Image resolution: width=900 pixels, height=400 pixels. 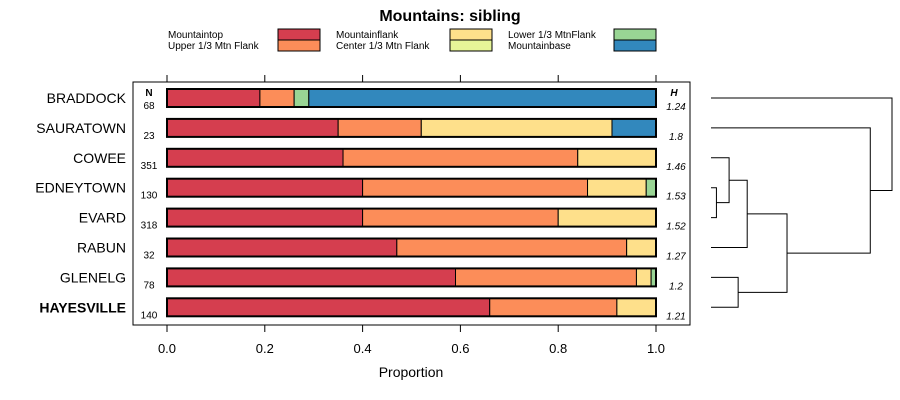 What do you see at coordinates (539, 46) in the screenshot?
I see `legend-label: Mountainbase` at bounding box center [539, 46].